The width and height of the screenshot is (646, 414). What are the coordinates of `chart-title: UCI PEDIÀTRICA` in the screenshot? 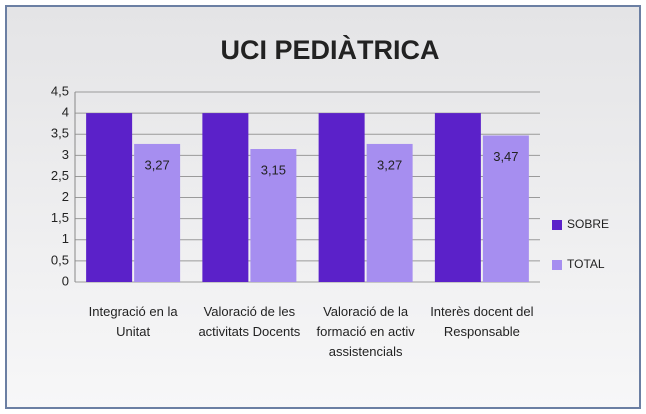 It's located at (329, 49).